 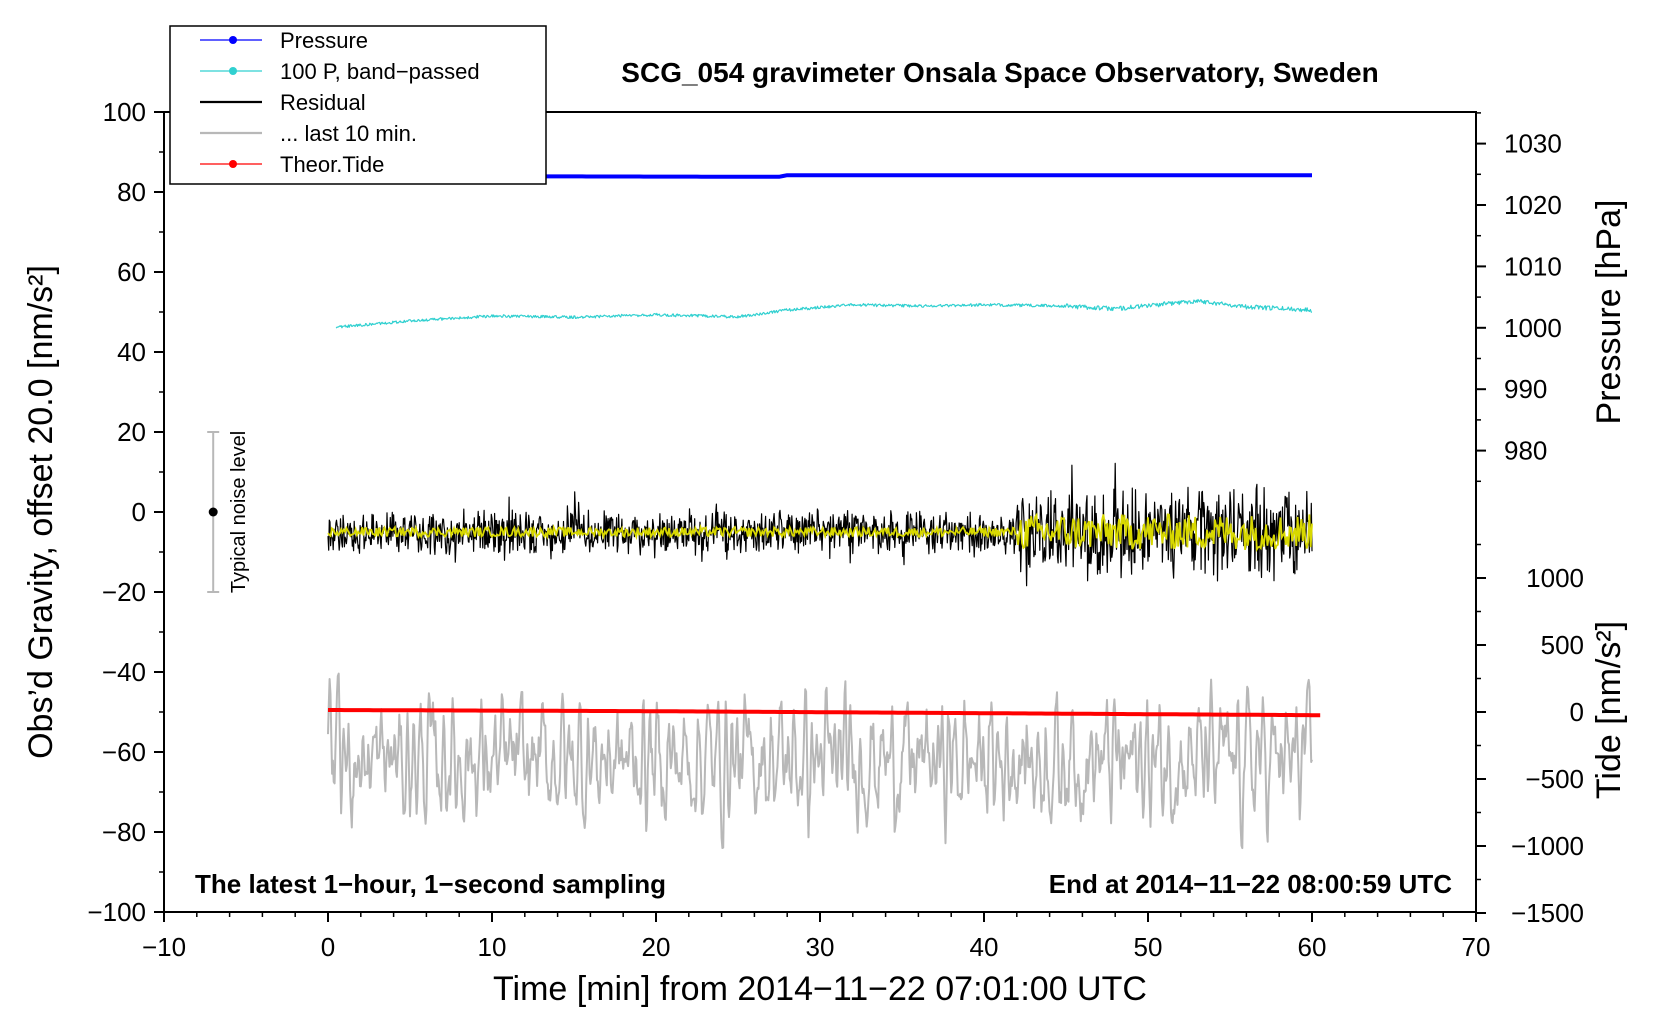 What do you see at coordinates (323, 102) in the screenshot?
I see `legend-label-2: Residual` at bounding box center [323, 102].